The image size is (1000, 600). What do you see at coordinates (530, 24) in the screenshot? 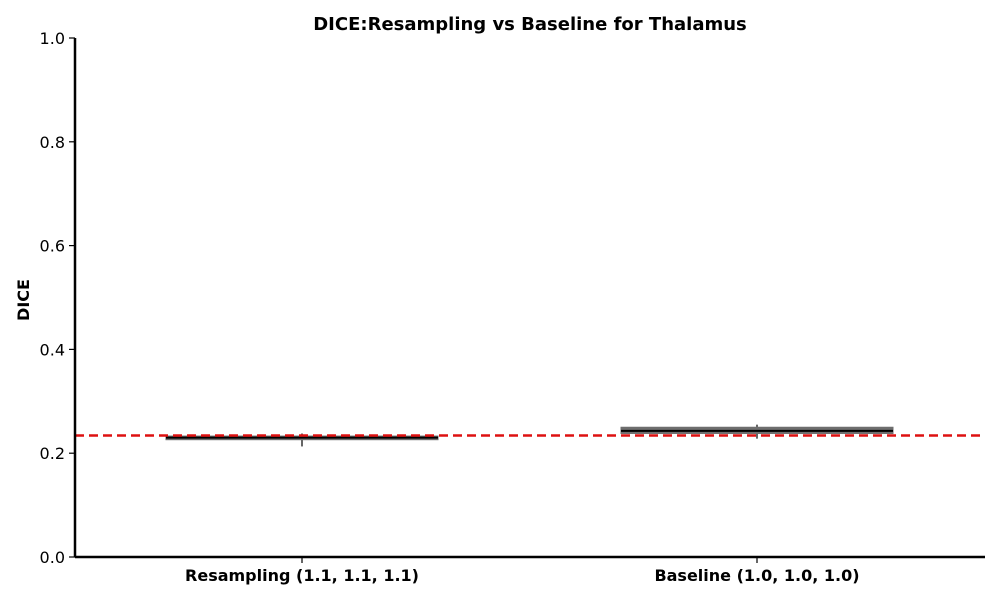
I see `chart-title: DICE:Resampling vs Baseline for Thalamus` at bounding box center [530, 24].